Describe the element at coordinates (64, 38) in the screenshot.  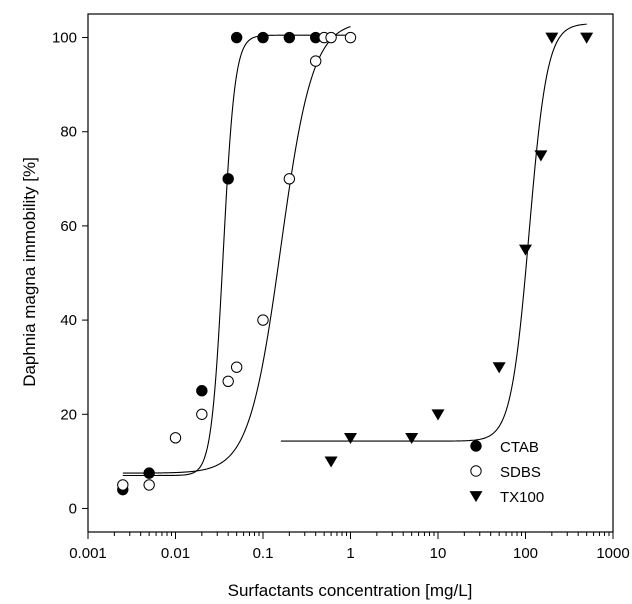
I see `y-tick-label: 100` at that location.